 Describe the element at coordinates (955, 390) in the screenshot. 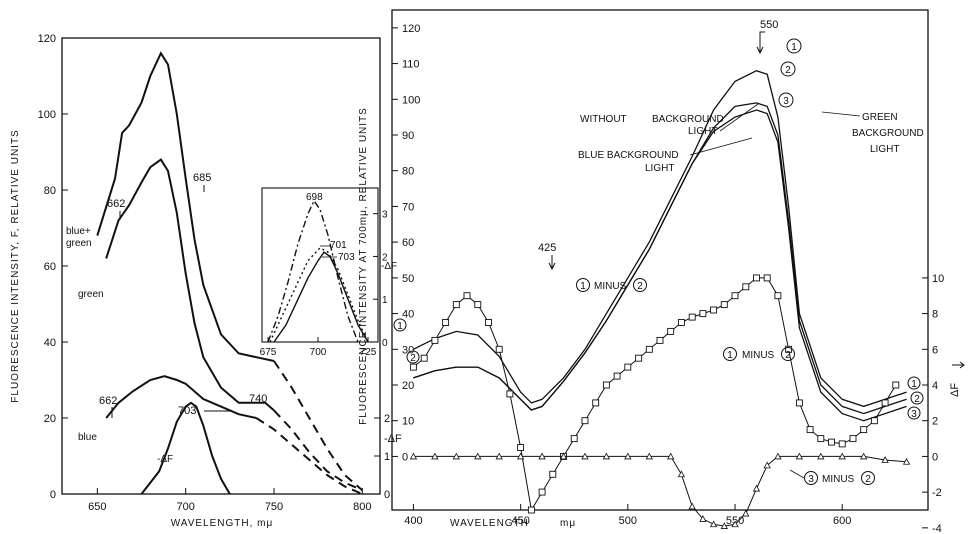

I see `right-y2-axis-label: ΔF` at that location.